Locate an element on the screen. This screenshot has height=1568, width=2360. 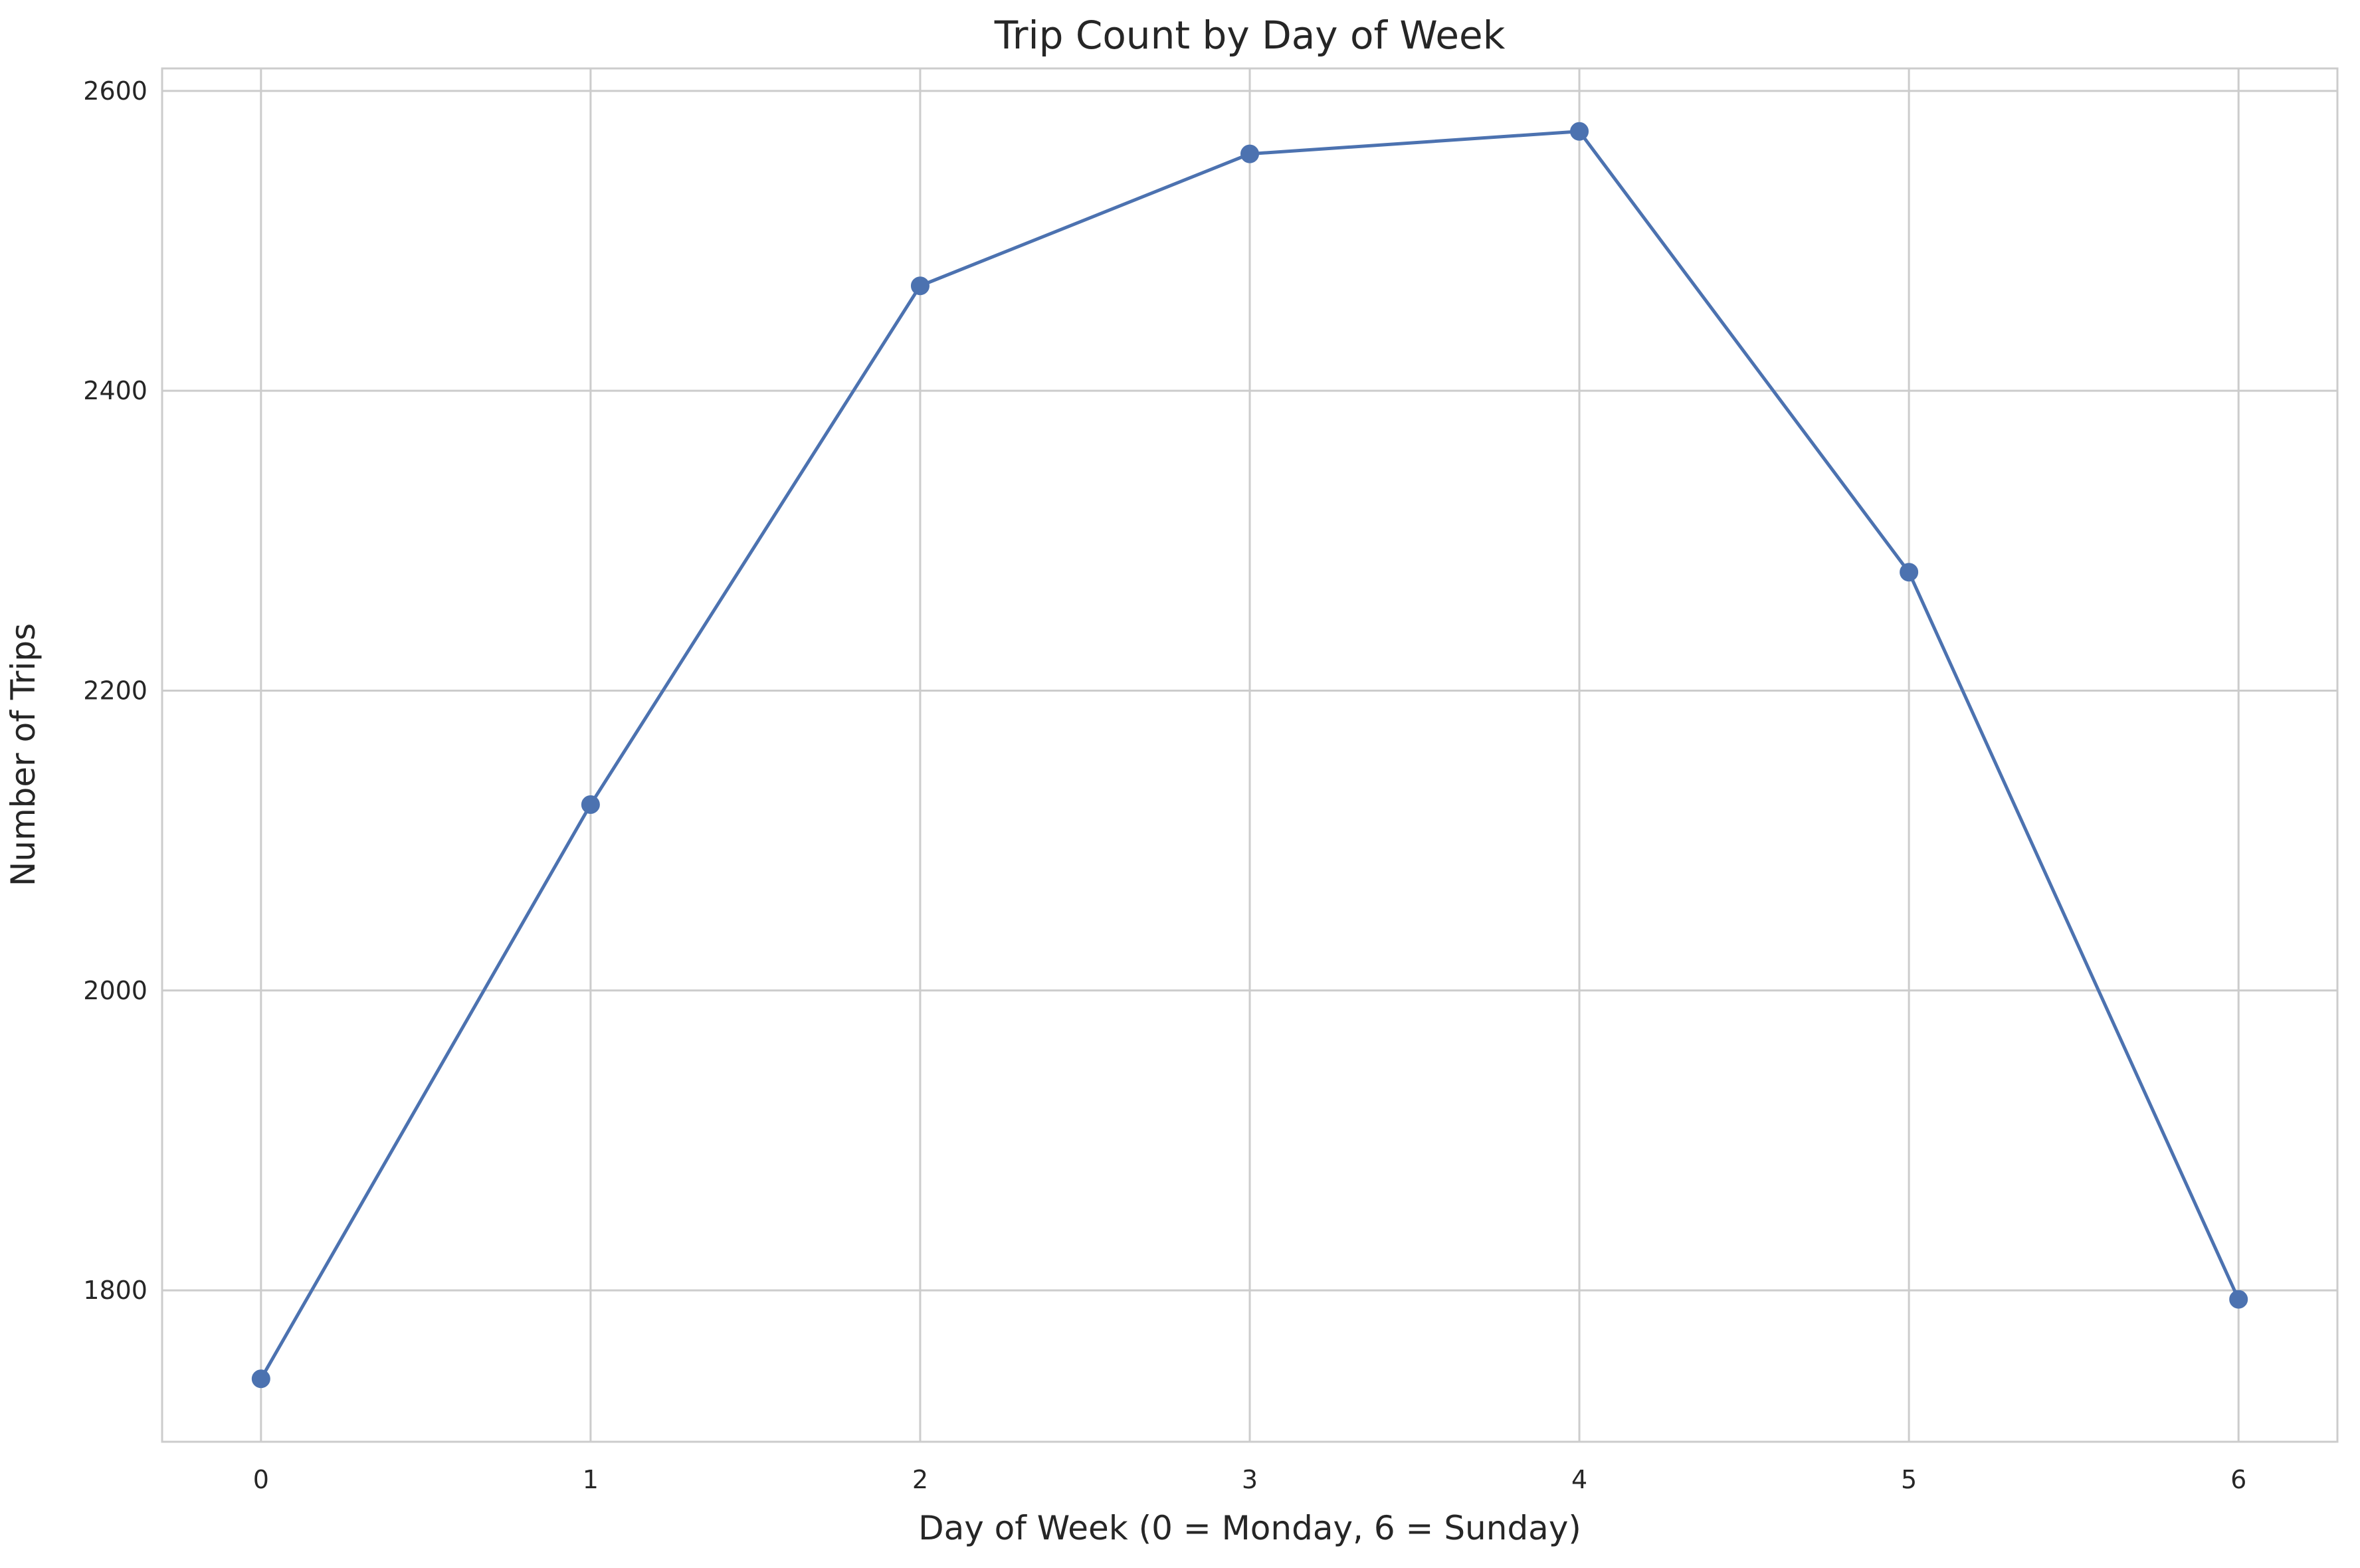
y-tick-label: 1800 is located at coordinates (115, 1290).